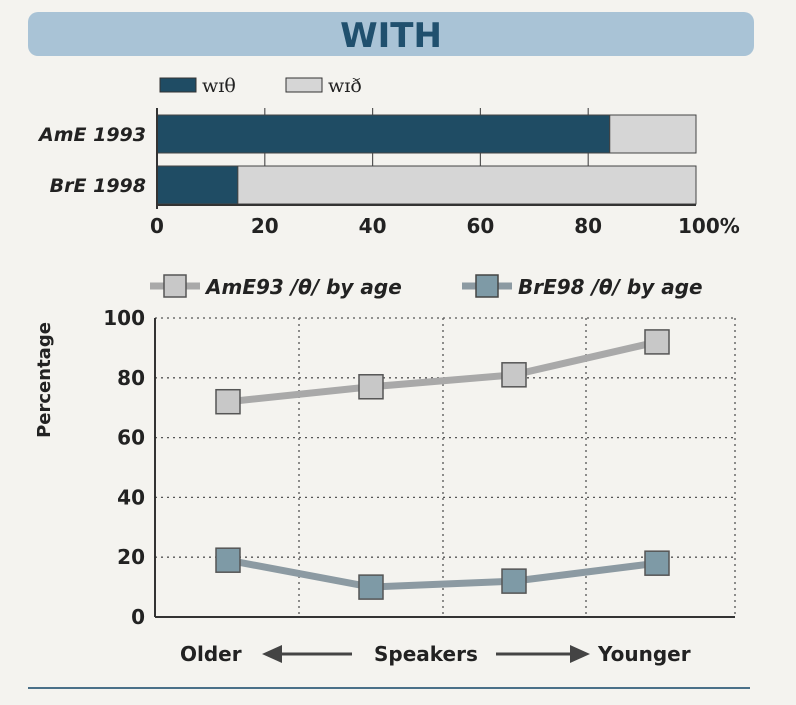 The height and width of the screenshot is (705, 796). Describe the element at coordinates (131, 438) in the screenshot. I see `line-y-tick-label: 60` at that location.